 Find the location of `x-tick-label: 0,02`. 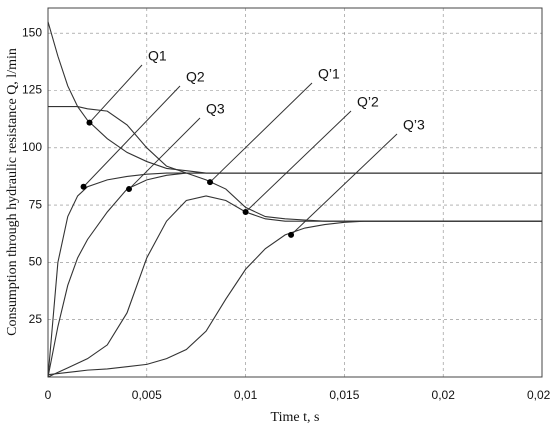

x-tick-label: 0,02 is located at coordinates (444, 395).